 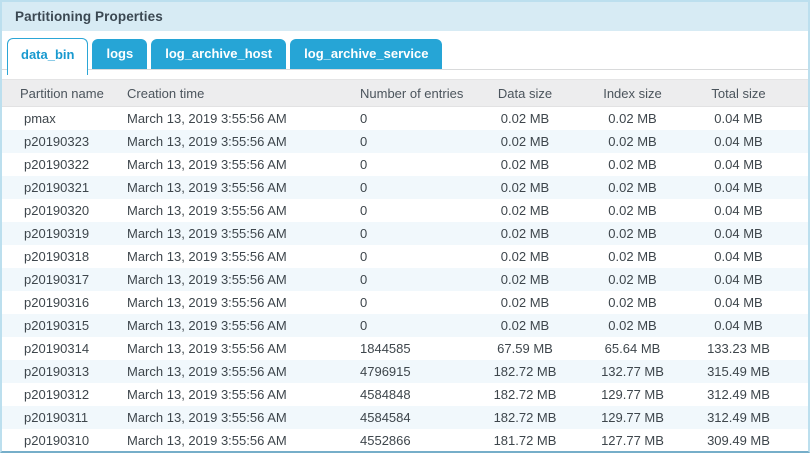 What do you see at coordinates (40, 118) in the screenshot?
I see `cell-partition-name: pmax` at bounding box center [40, 118].